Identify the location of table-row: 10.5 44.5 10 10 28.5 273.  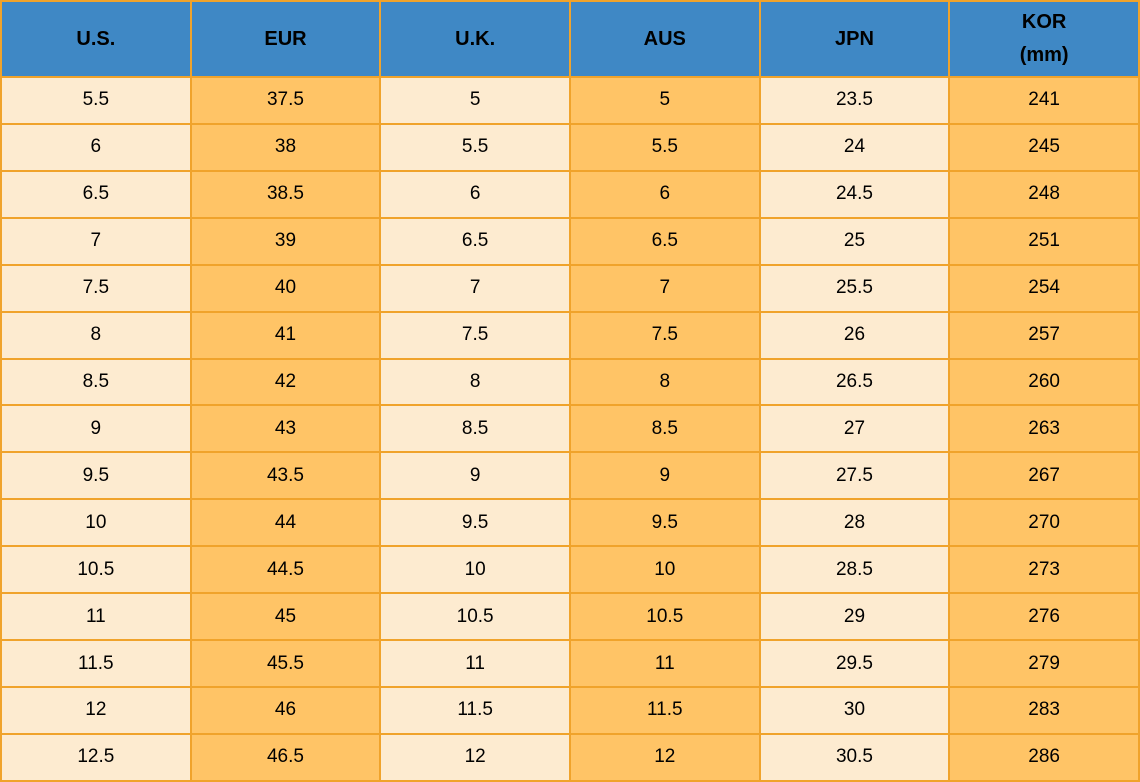
(570, 570).